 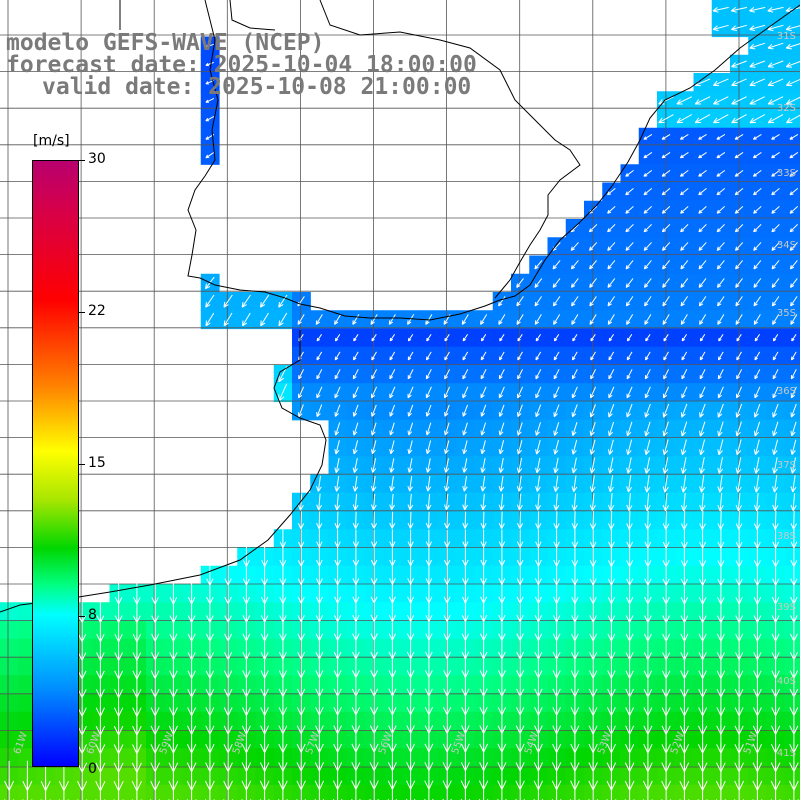 I want to click on colorbar-unit: [m/s], so click(x=51, y=141).